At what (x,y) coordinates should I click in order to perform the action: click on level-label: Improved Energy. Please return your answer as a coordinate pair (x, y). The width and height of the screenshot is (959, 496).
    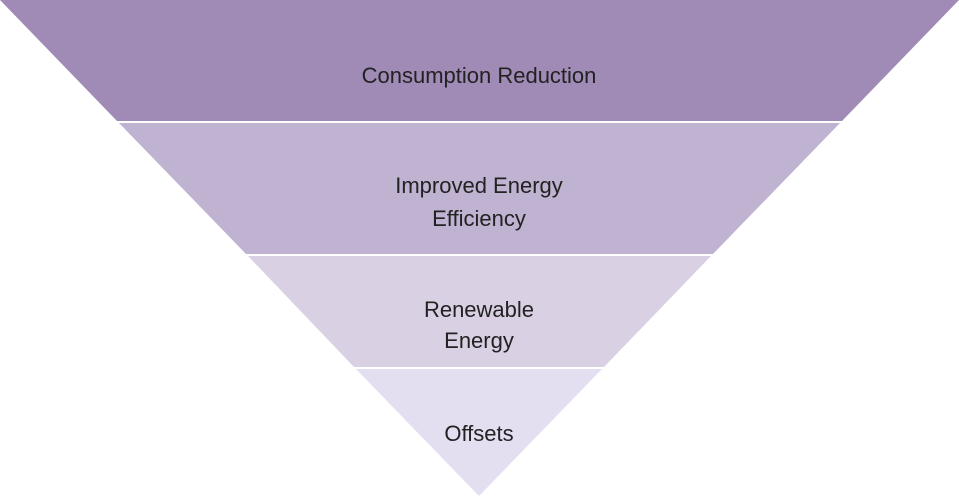
    Looking at the image, I should click on (479, 185).